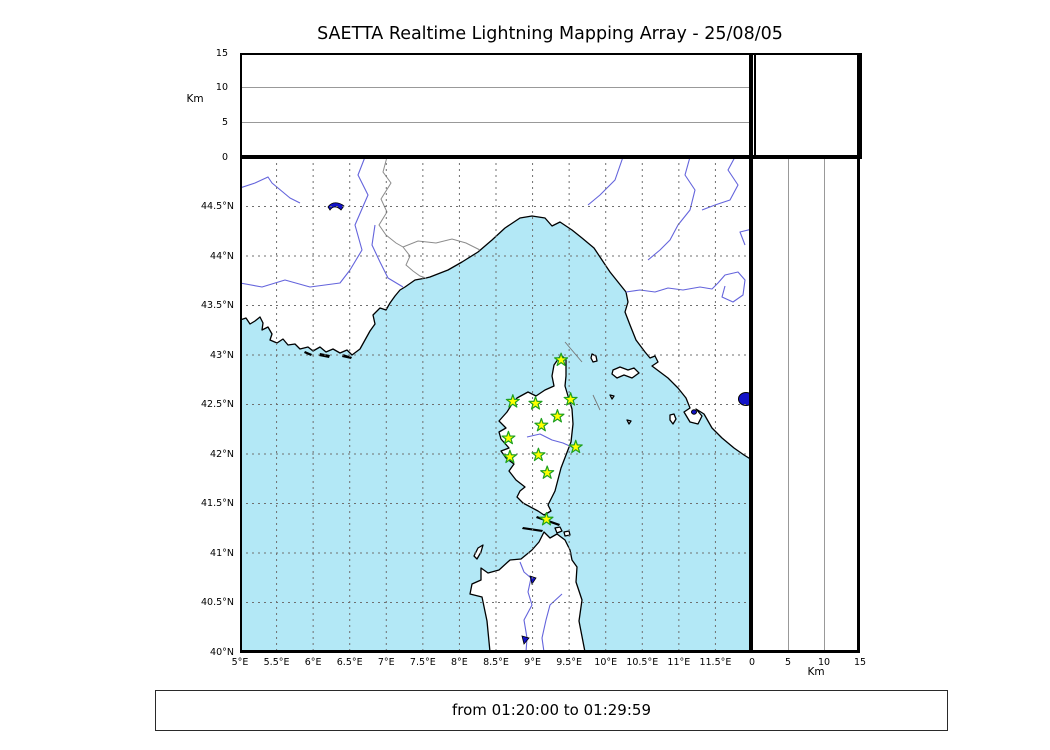 This screenshot has height=750, width=1050. Describe the element at coordinates (222, 256) in the screenshot. I see `lat-tick-label: 44°N` at that location.